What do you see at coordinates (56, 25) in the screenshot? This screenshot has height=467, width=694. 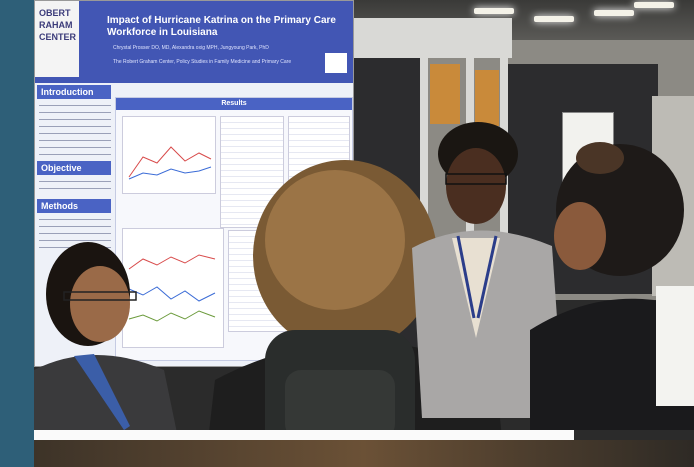 I see `logo-line: RAHAM` at bounding box center [56, 25].